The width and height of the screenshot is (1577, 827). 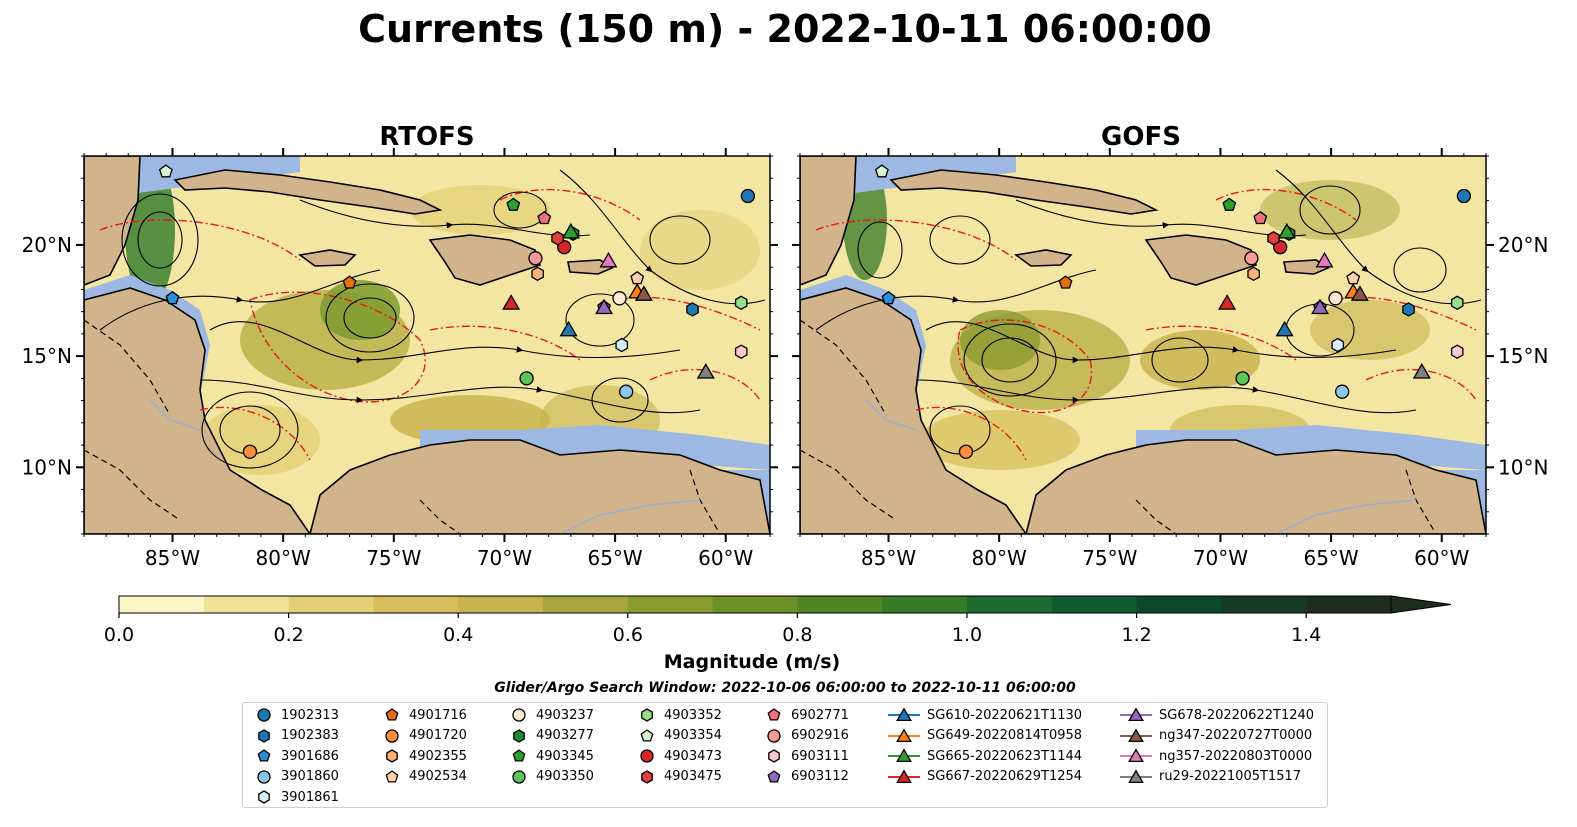 I want to click on legend-label: SG649-20220814T0958, so click(x=1005, y=735).